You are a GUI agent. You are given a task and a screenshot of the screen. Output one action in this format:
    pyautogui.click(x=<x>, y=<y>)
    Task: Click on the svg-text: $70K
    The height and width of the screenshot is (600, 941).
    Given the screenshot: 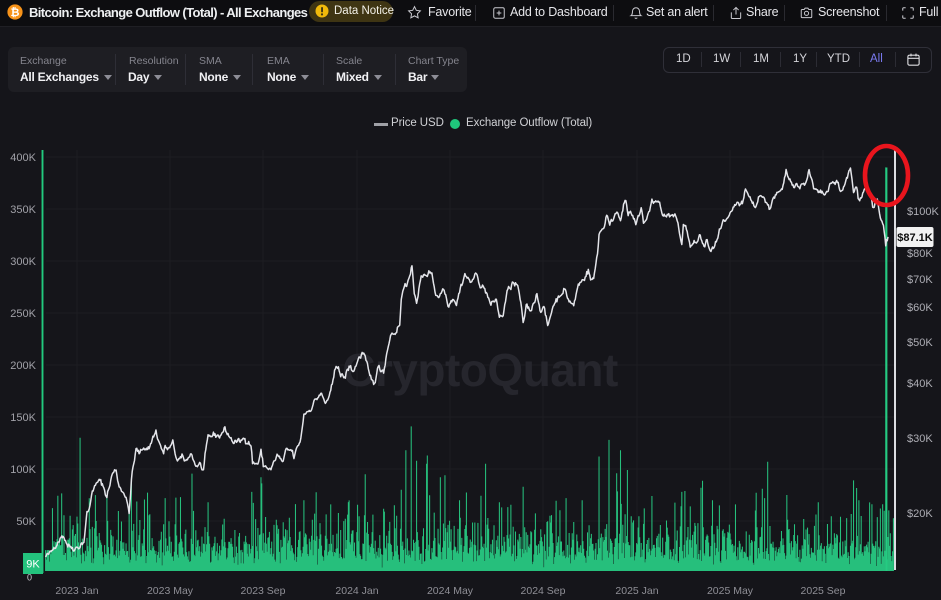 What is the action you would take?
    pyautogui.click(x=920, y=280)
    